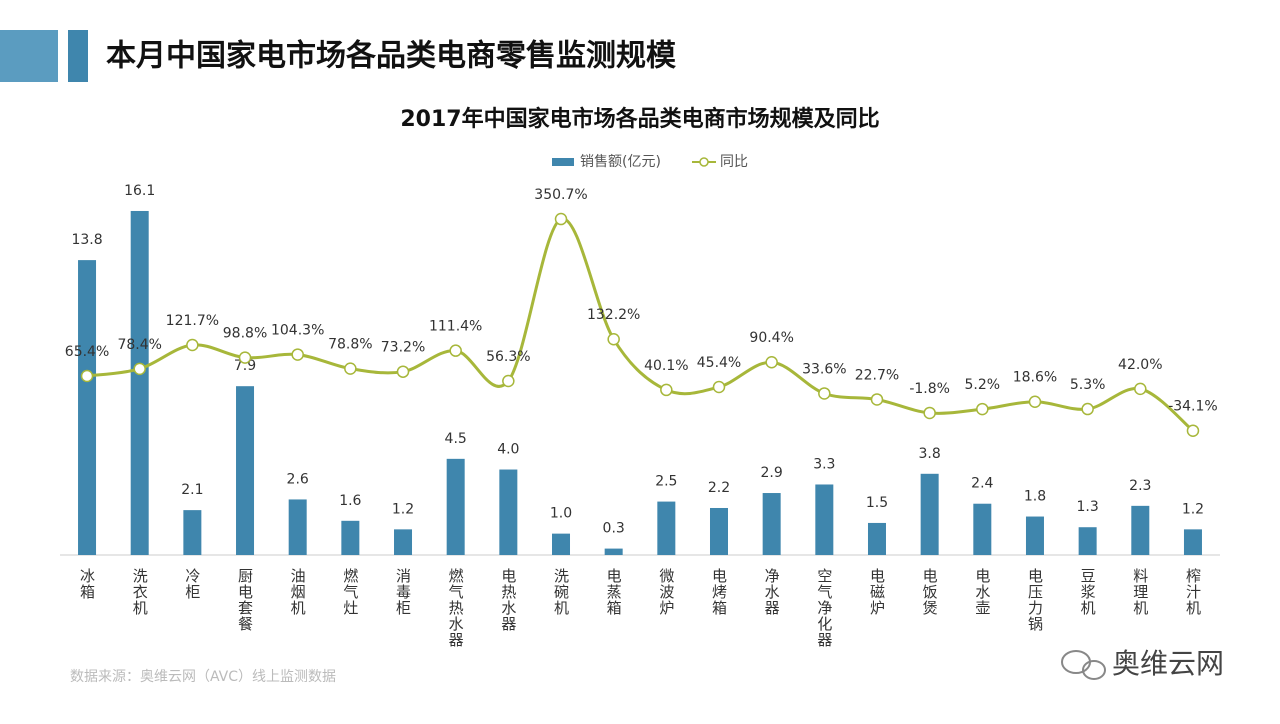 Image resolution: width=1280 pixels, height=724 pixels. Describe the element at coordinates (140, 592) in the screenshot. I see `x-tick-label: 洗衣机` at that location.